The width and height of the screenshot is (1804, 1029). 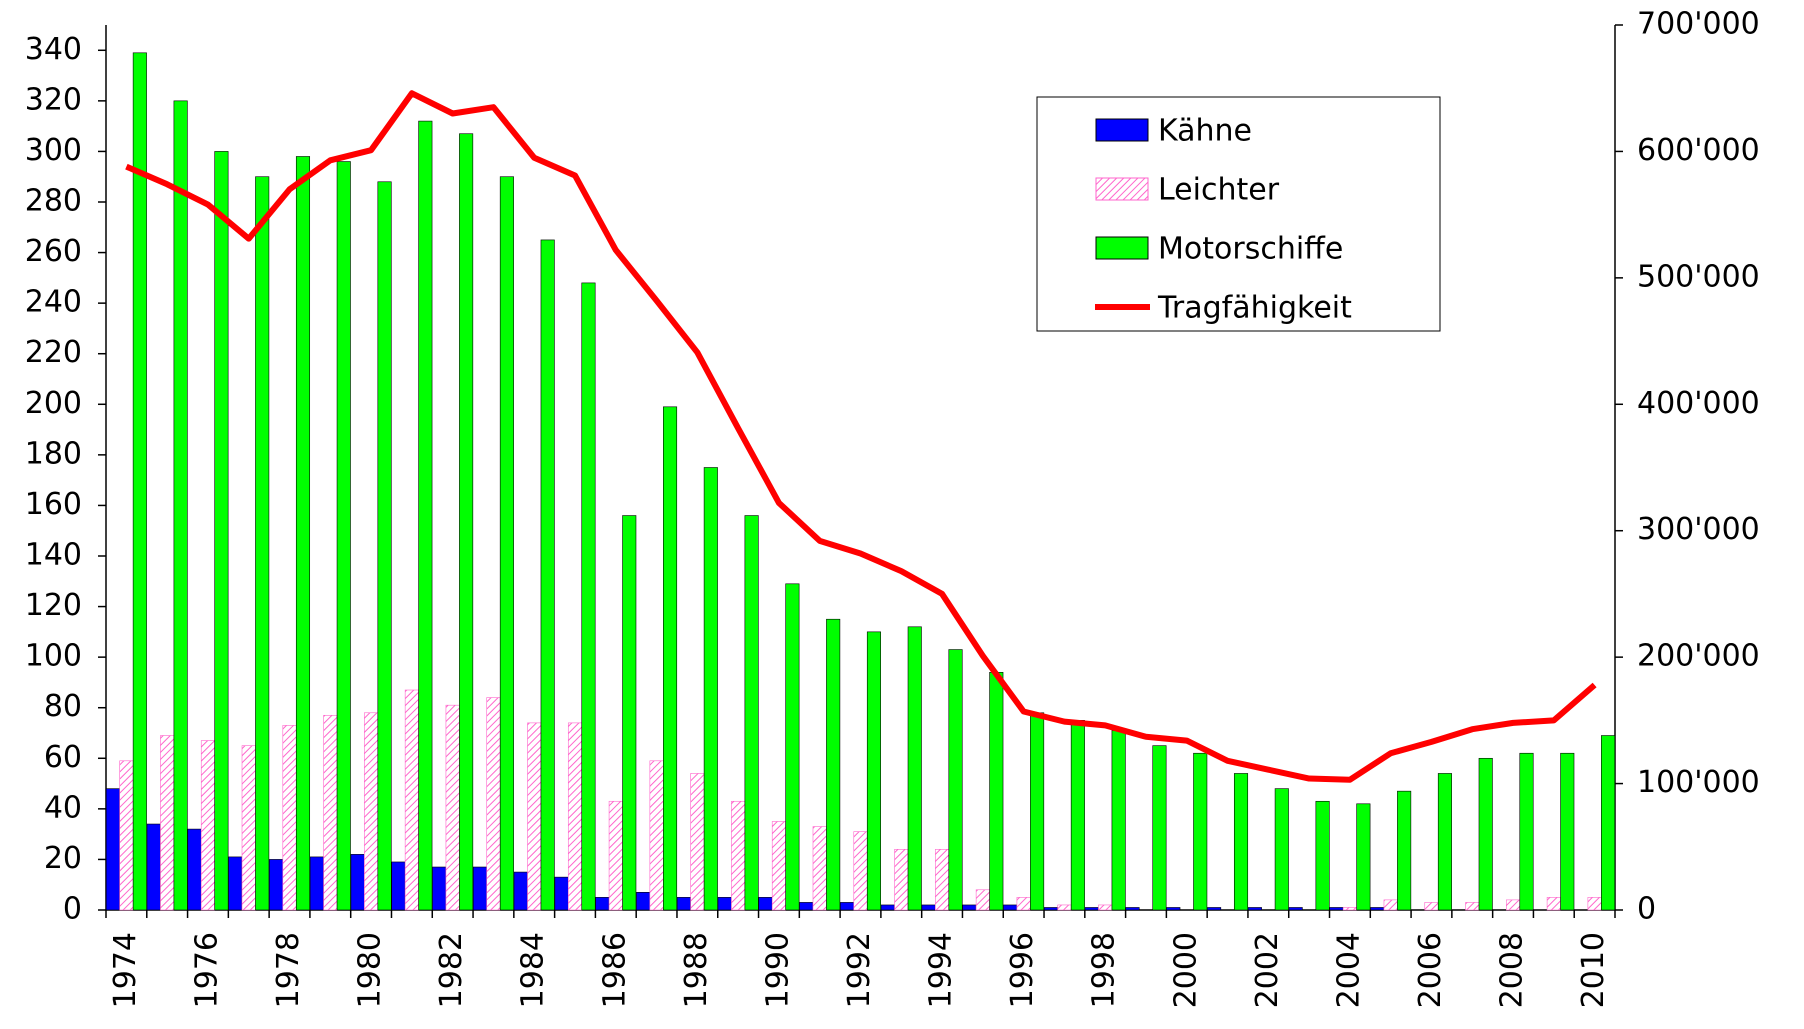 I want to click on legend-label: Tragfähigkeit, so click(x=1254, y=308).